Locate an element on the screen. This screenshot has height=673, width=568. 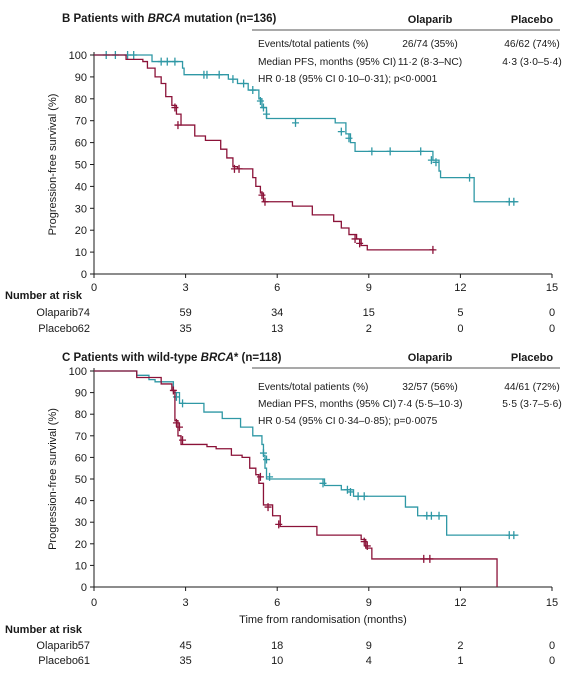
y-tick-label: 40 is located at coordinates (81, 502).